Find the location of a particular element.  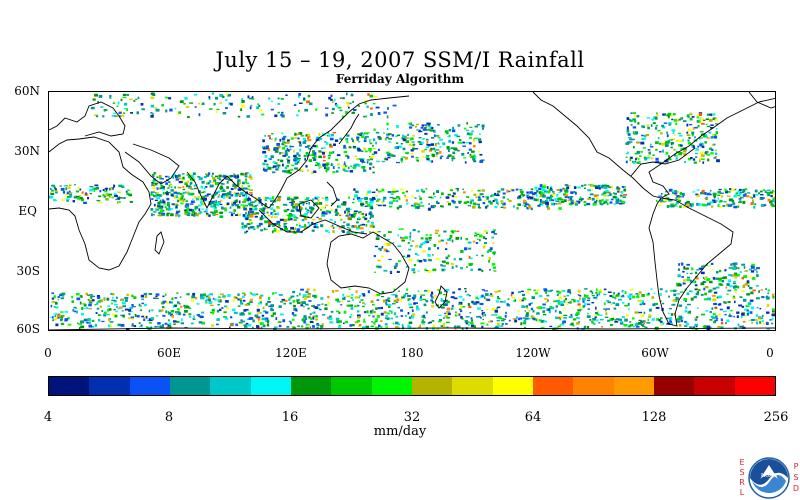

lat-label-60s: 60S is located at coordinates (28, 329).